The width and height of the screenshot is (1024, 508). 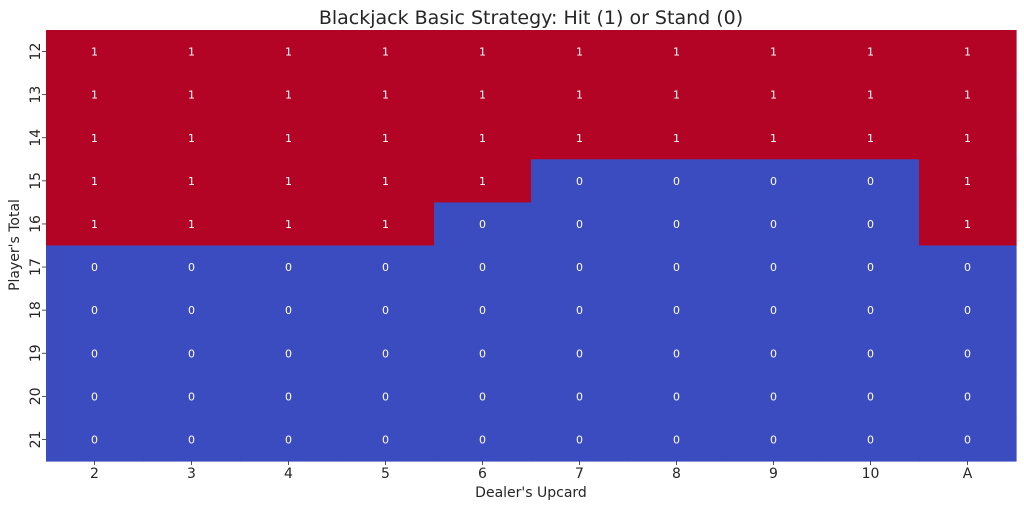 What do you see at coordinates (36, 181) in the screenshot?
I see `y-tick-label: 15` at bounding box center [36, 181].